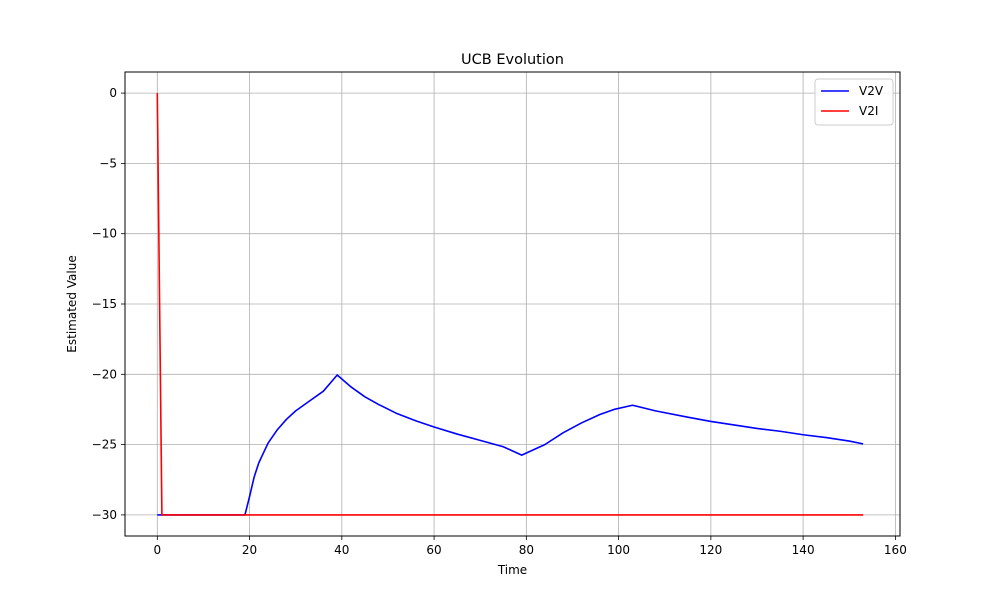 The width and height of the screenshot is (1000, 600). I want to click on y-tick-label: −15, so click(104, 304).